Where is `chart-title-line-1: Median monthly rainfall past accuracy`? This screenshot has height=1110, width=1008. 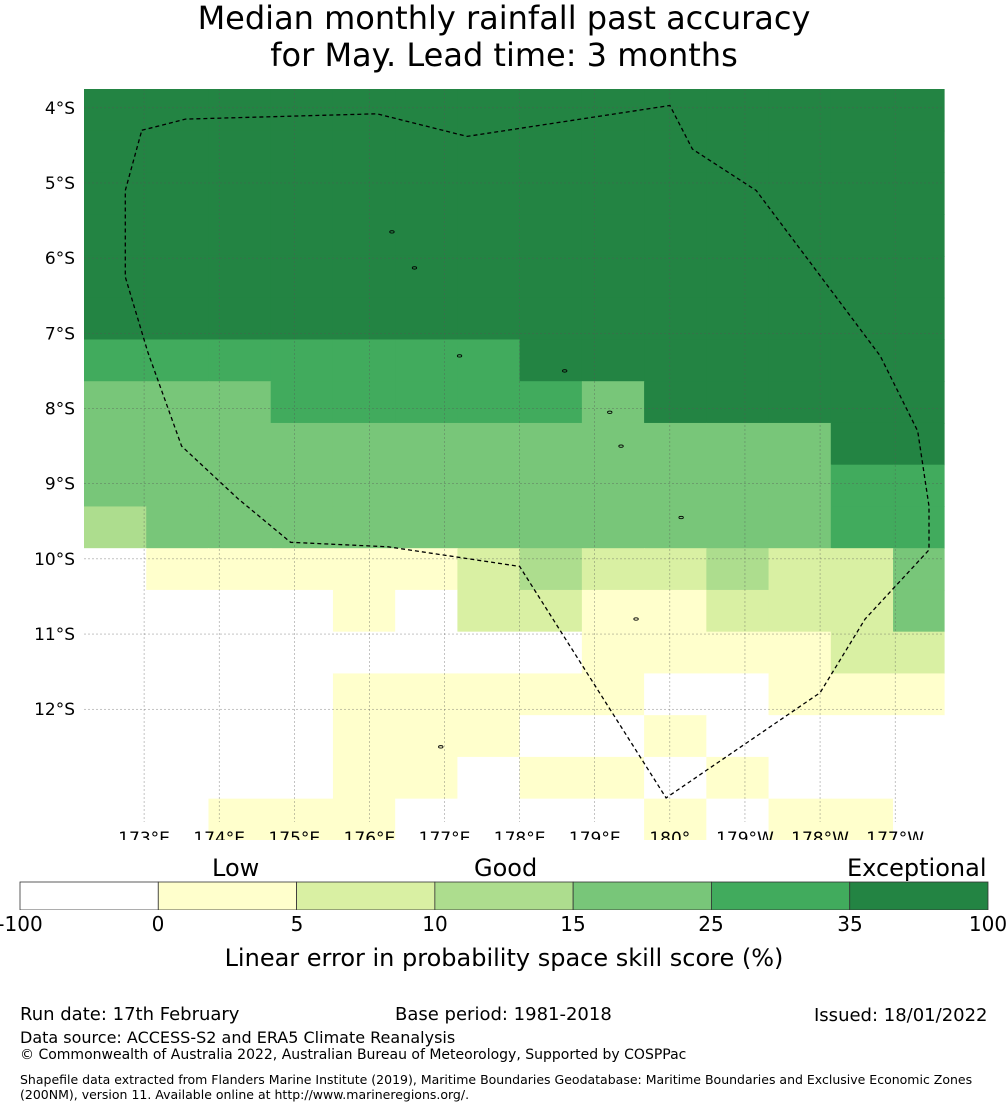
chart-title-line-1: Median monthly rainfall past accuracy is located at coordinates (504, 18).